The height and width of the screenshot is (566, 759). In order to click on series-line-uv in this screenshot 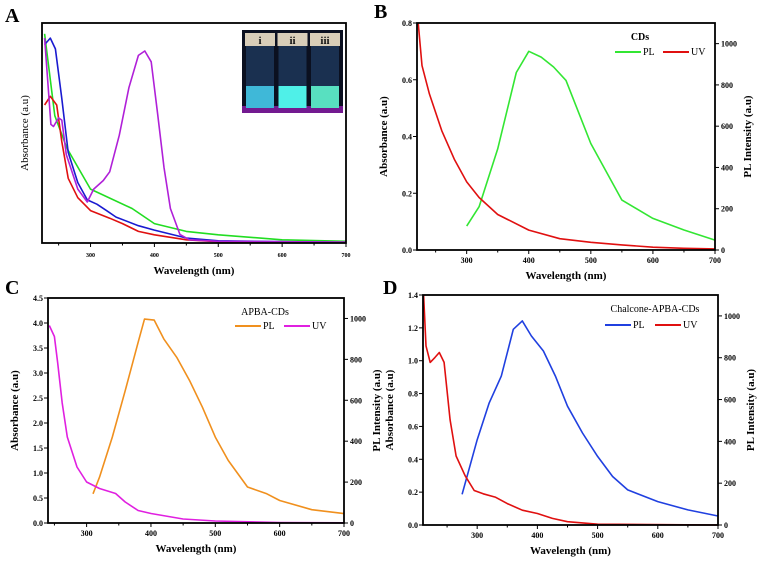, I will do `click(196, 424)`.